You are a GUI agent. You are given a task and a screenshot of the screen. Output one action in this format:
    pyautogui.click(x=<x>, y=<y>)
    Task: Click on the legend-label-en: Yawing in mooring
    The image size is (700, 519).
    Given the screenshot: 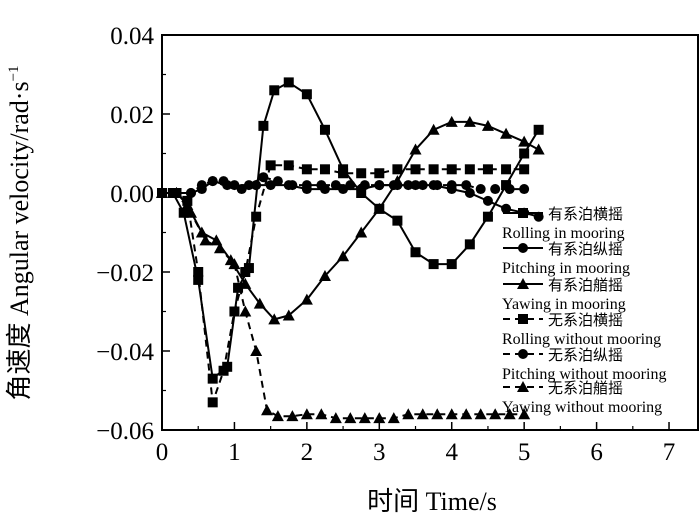 What is the action you would take?
    pyautogui.click(x=564, y=304)
    